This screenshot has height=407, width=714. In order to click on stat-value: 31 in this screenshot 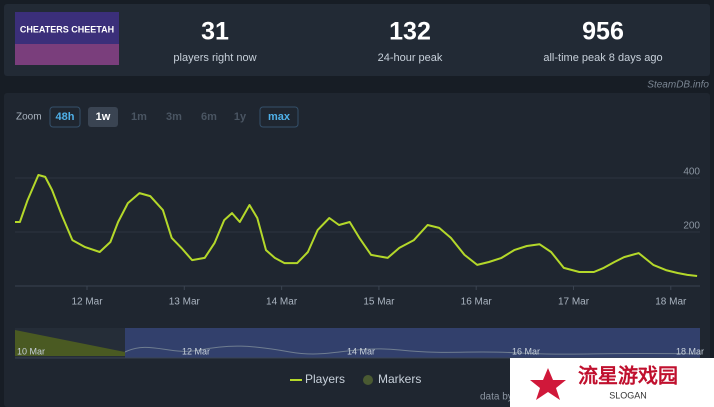, I will do `click(215, 32)`.